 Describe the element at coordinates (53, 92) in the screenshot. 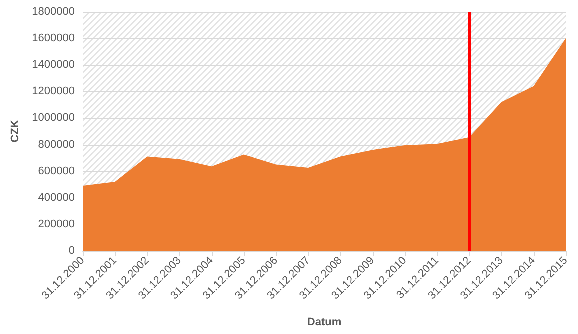

I see `y-tick-label: 1200000` at that location.